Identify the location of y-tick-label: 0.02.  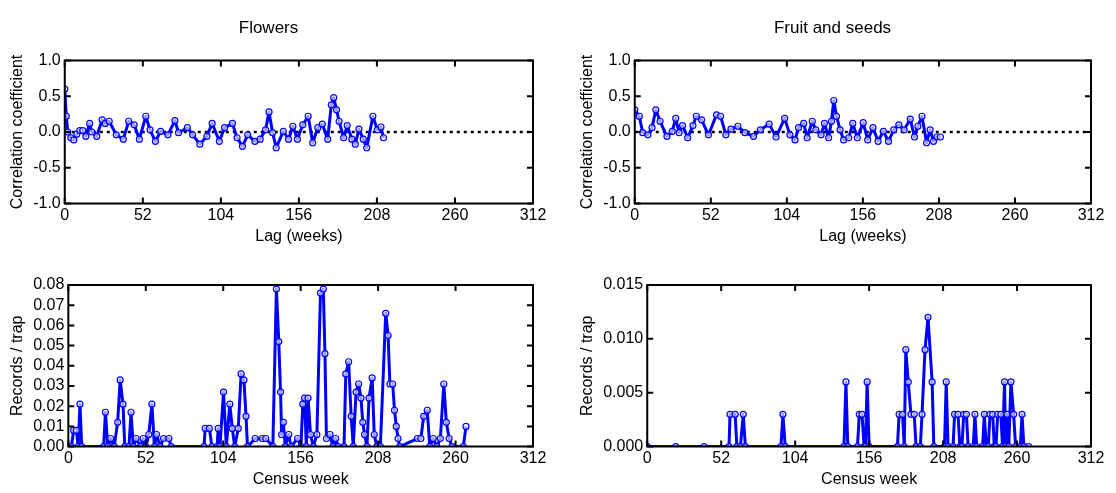
(49, 405).